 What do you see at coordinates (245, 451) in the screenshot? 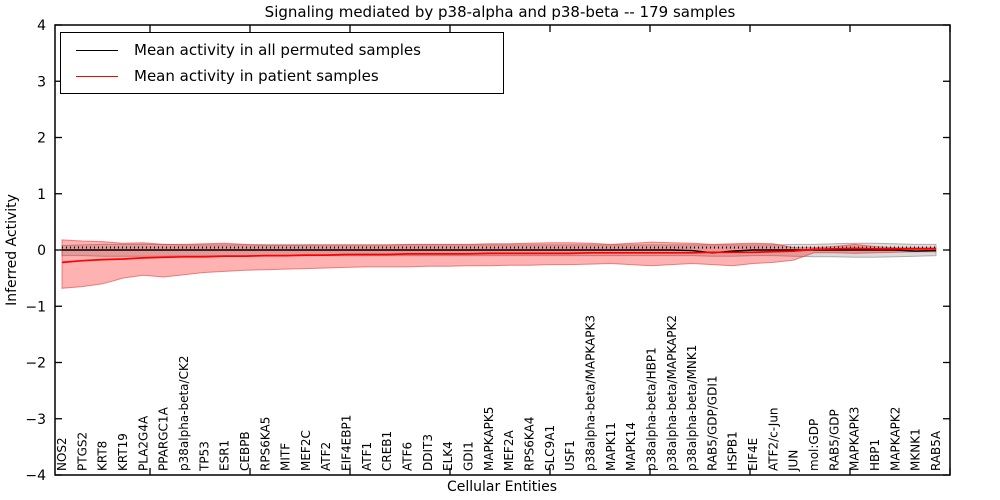
I see `category-label: CEBPB` at bounding box center [245, 451].